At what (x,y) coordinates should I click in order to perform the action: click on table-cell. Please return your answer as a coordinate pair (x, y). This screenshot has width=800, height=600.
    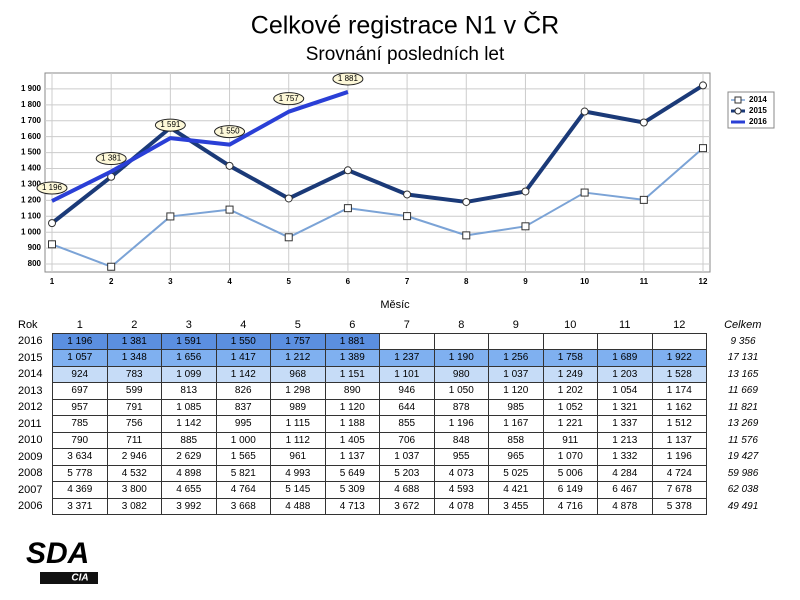
    Looking at the image, I should click on (625, 341).